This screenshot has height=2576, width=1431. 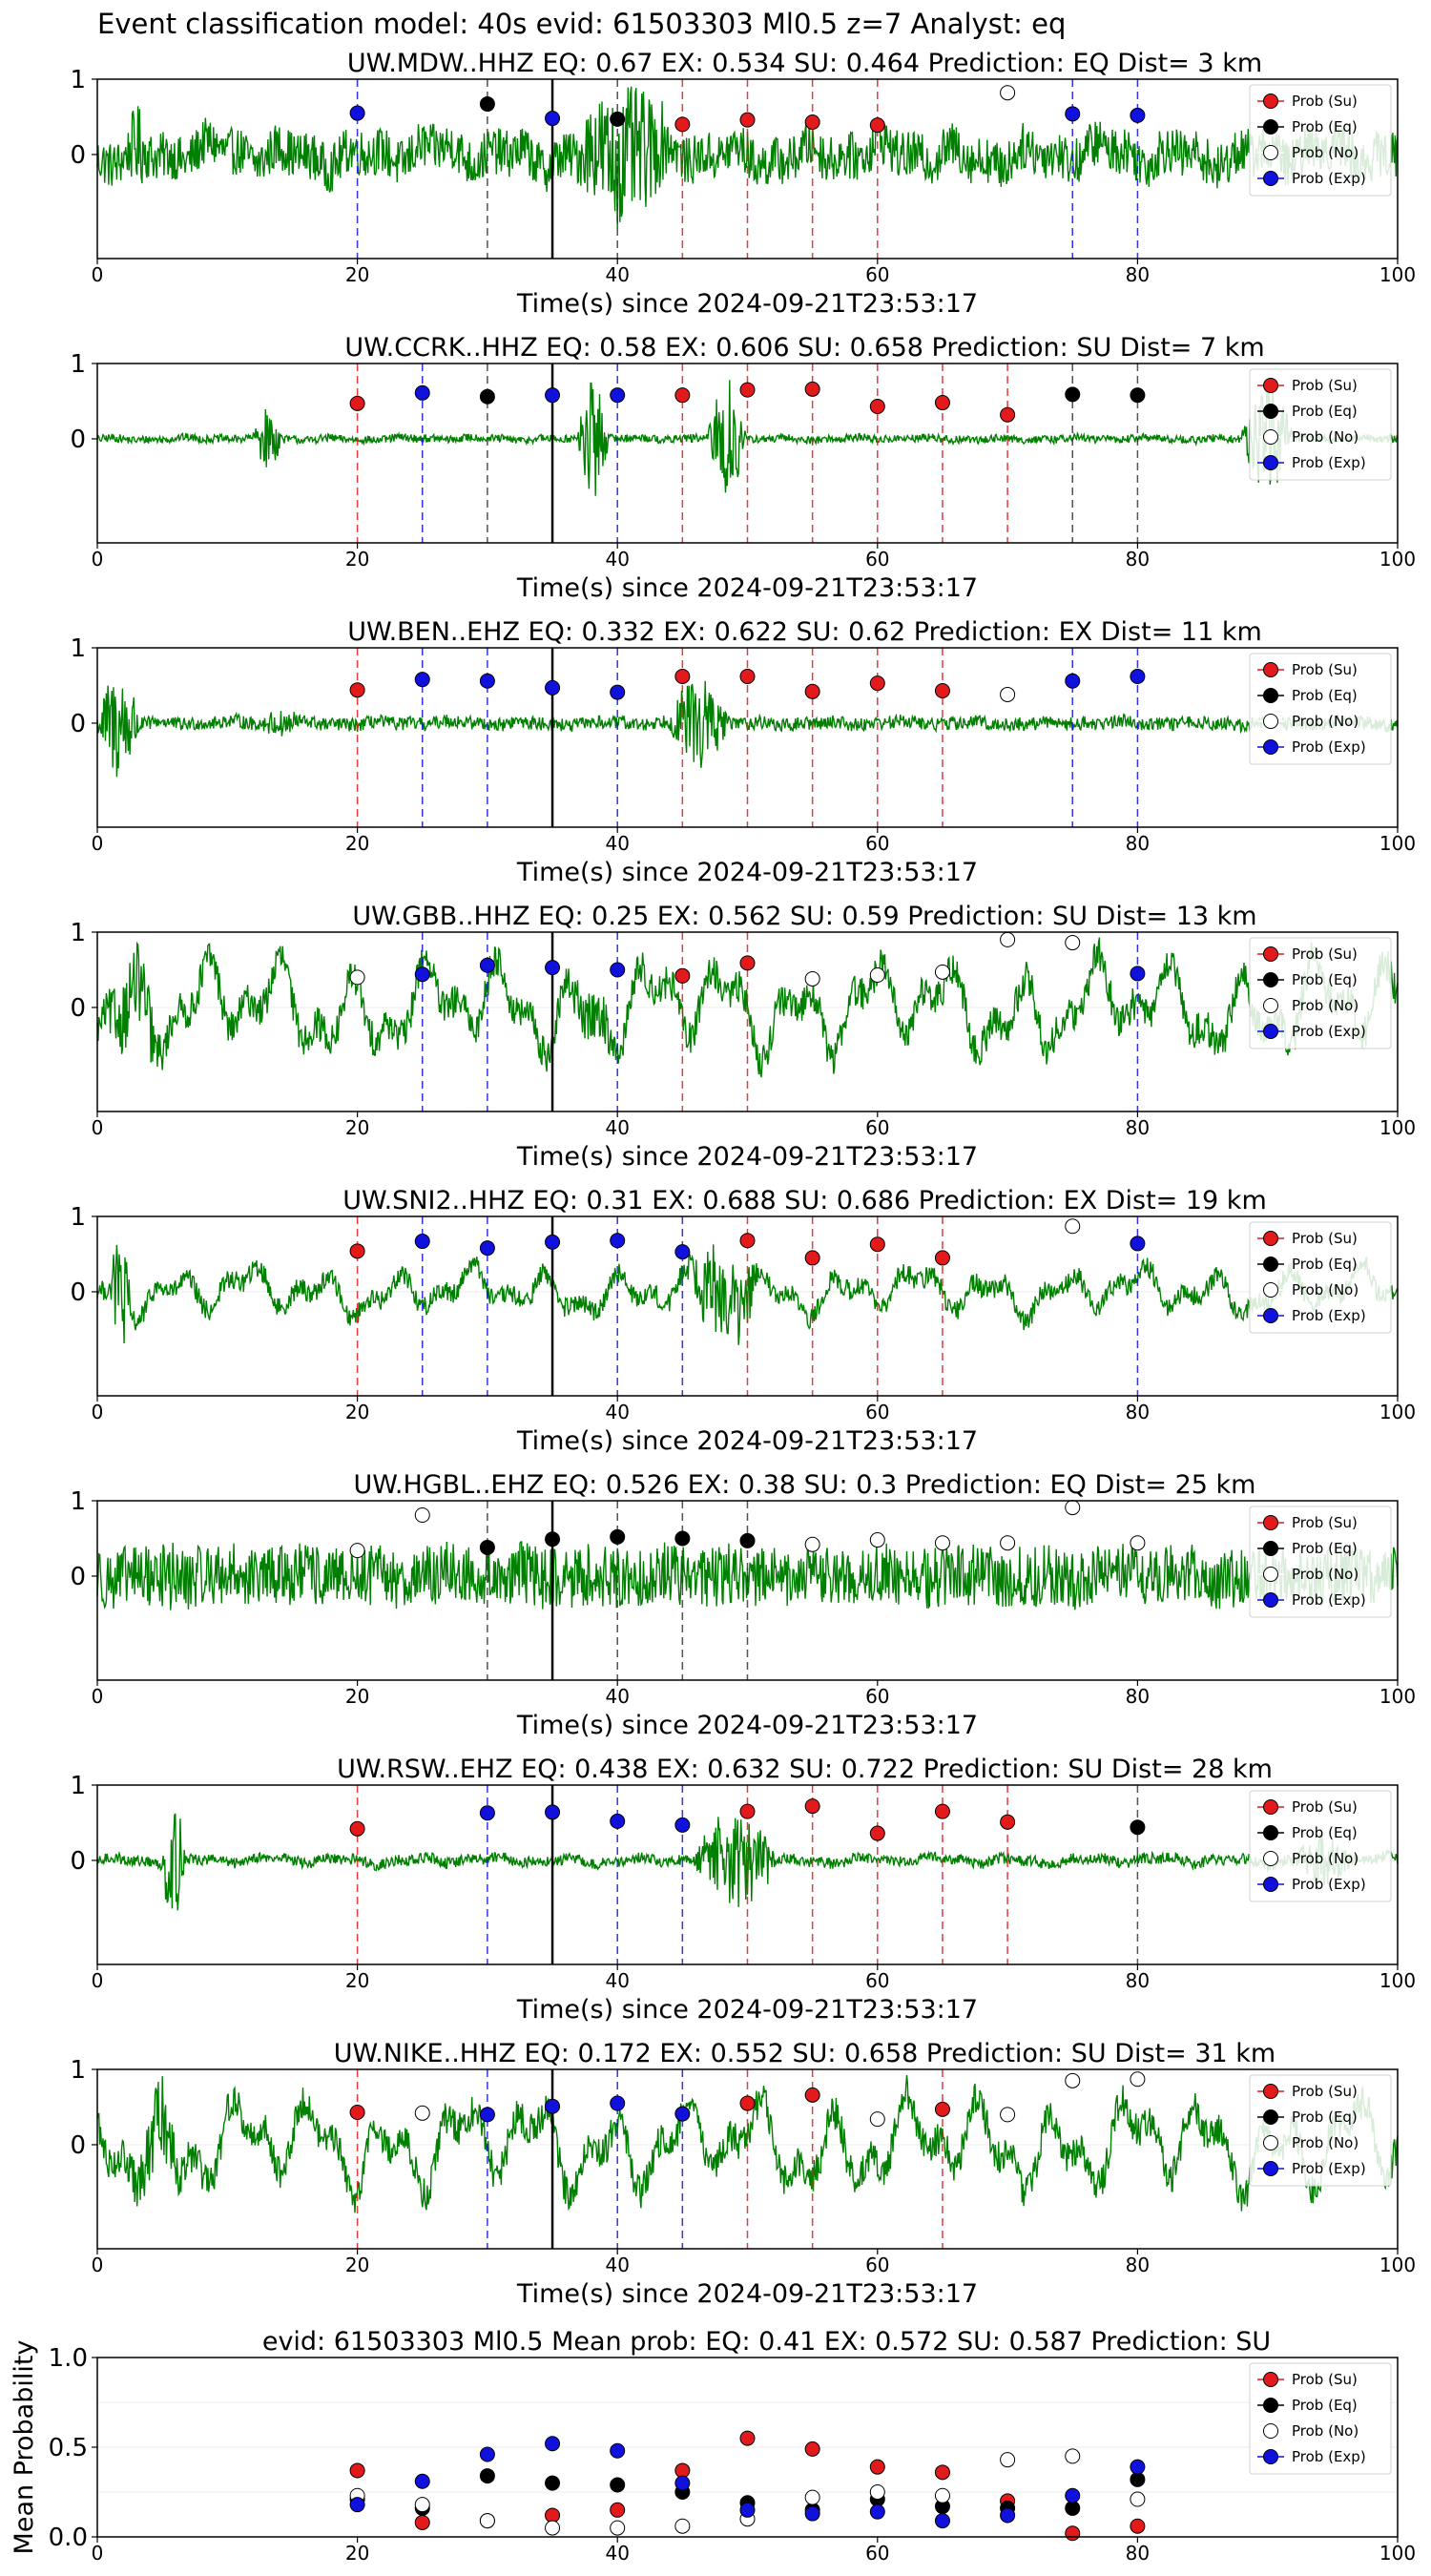 I want to click on panel-1-legend, so click(x=1320, y=140).